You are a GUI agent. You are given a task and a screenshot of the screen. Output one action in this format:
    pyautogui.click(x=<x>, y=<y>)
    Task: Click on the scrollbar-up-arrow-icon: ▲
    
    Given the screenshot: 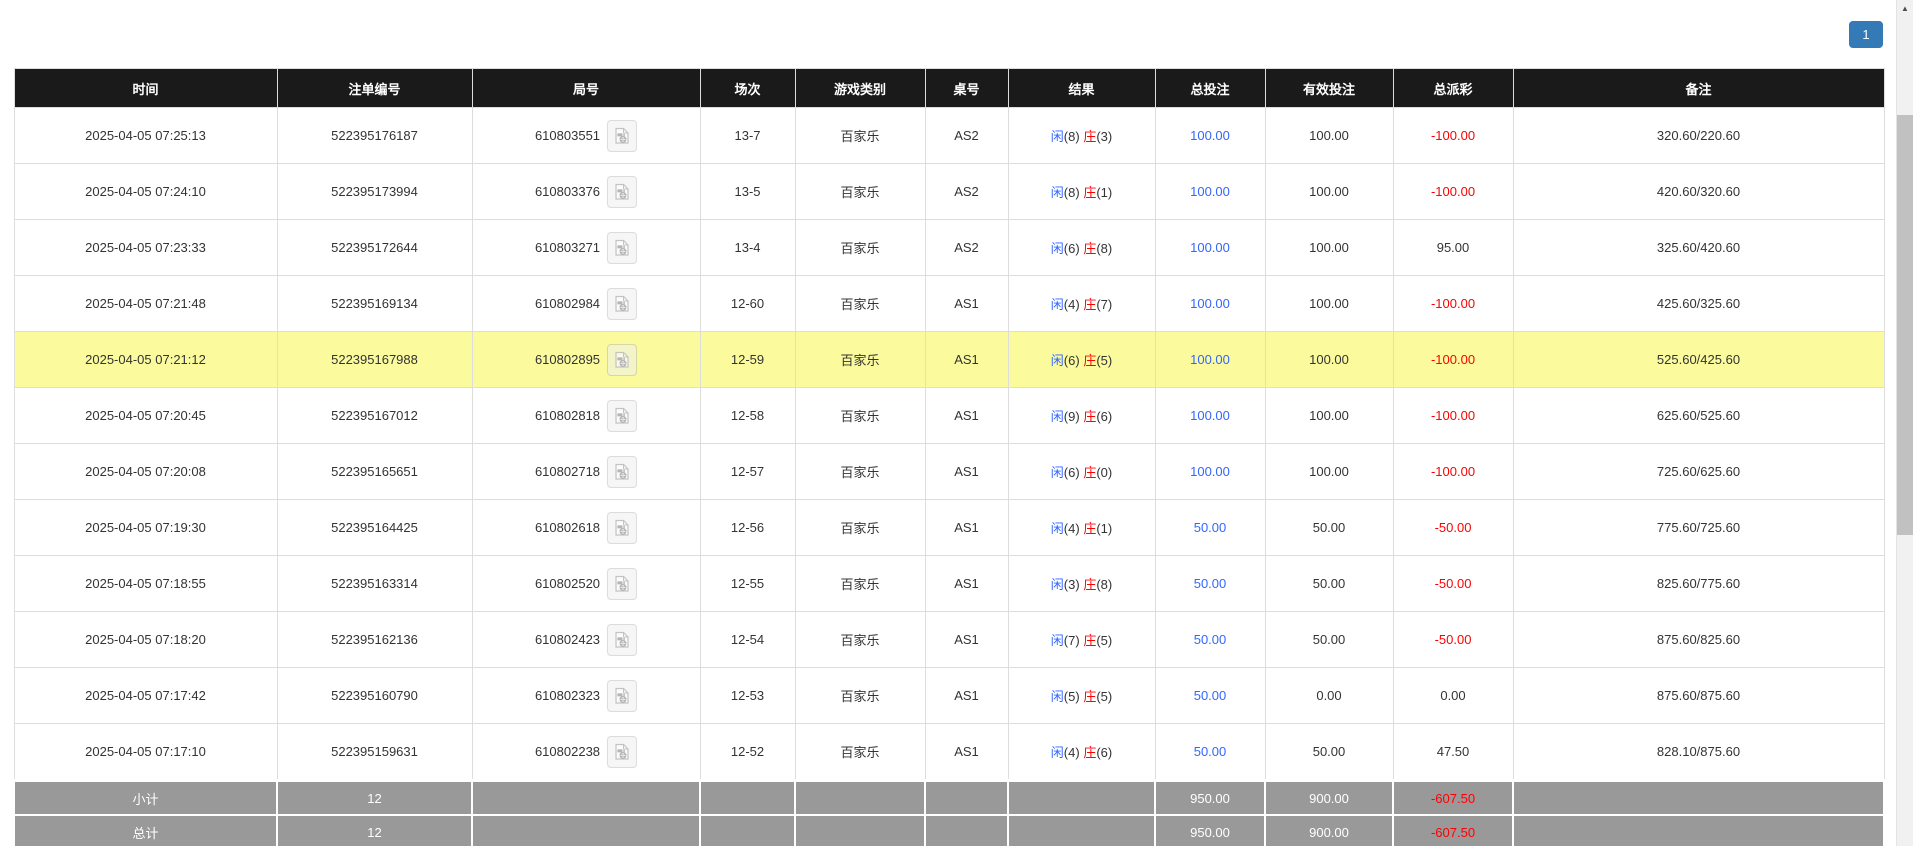 What is the action you would take?
    pyautogui.click(x=1905, y=8)
    